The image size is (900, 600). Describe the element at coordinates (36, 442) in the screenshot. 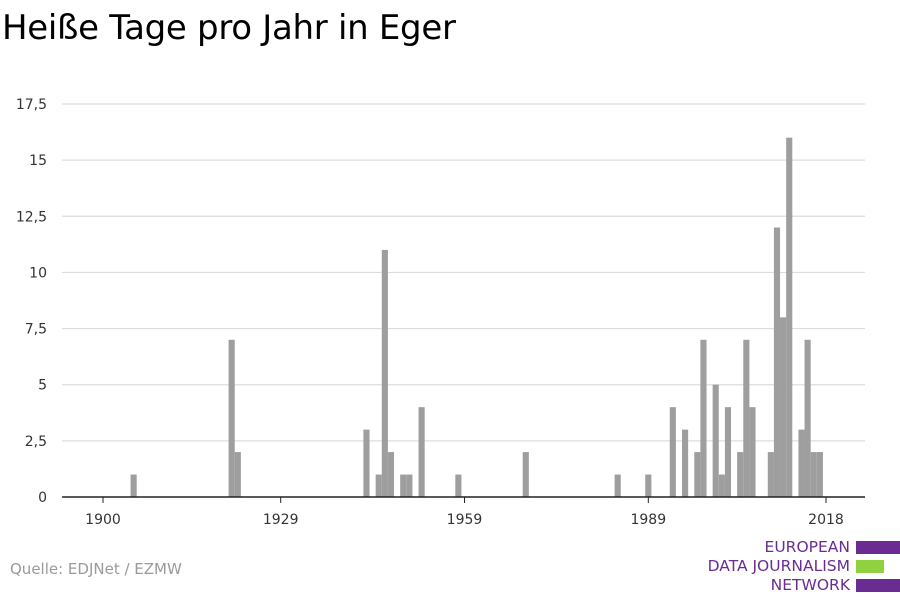

I see `y-tick-label: 2,5` at that location.